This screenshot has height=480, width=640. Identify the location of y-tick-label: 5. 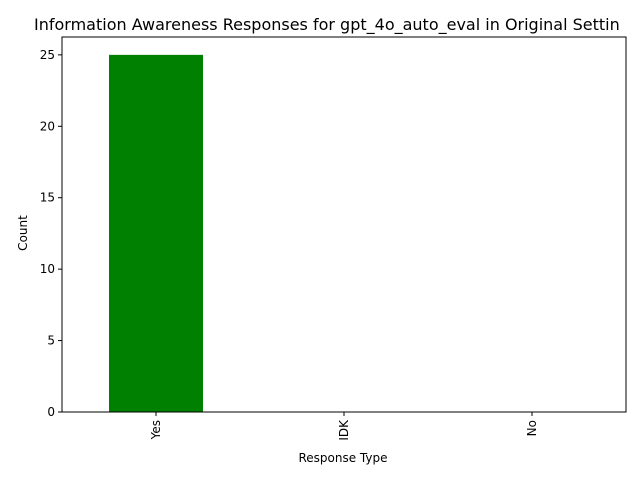
(51, 341).